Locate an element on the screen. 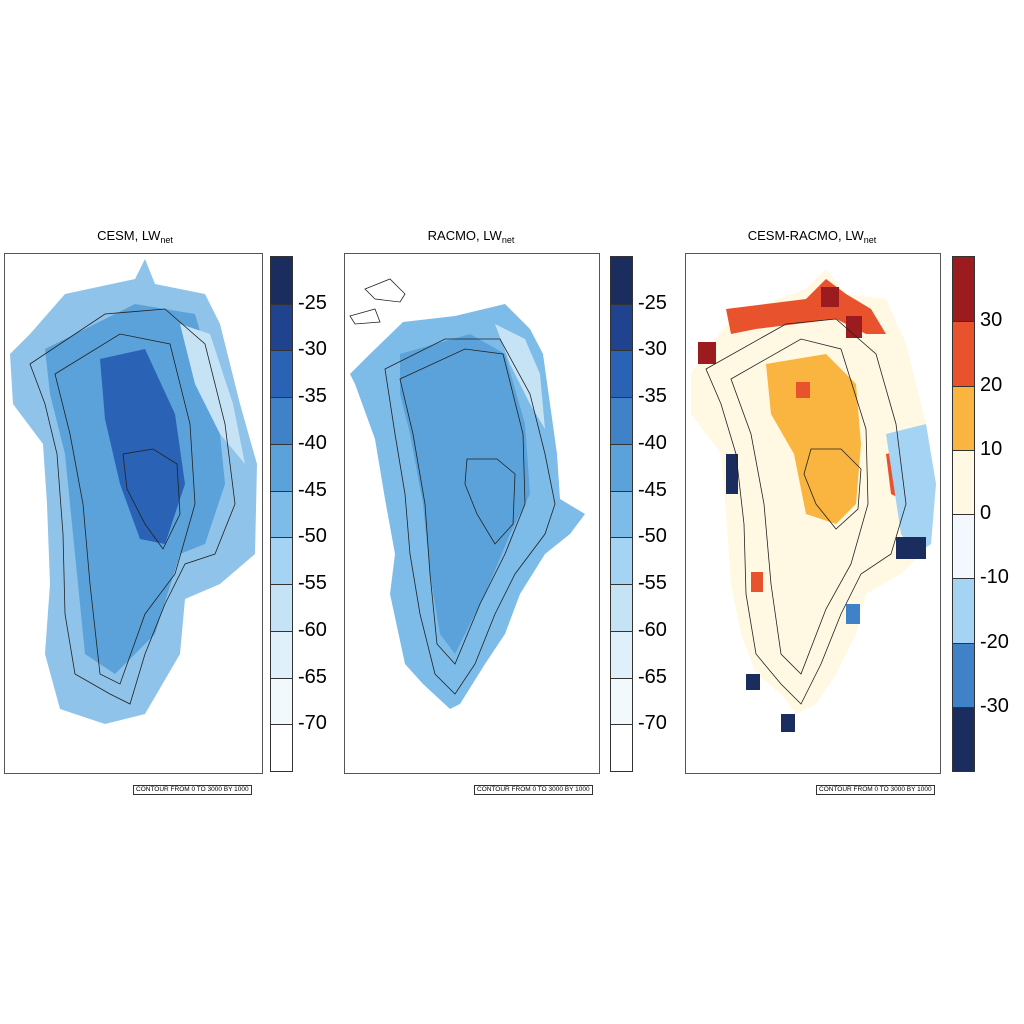 The width and height of the screenshot is (1024, 1024). cesm-colorbar-label: -35 is located at coordinates (312, 396).